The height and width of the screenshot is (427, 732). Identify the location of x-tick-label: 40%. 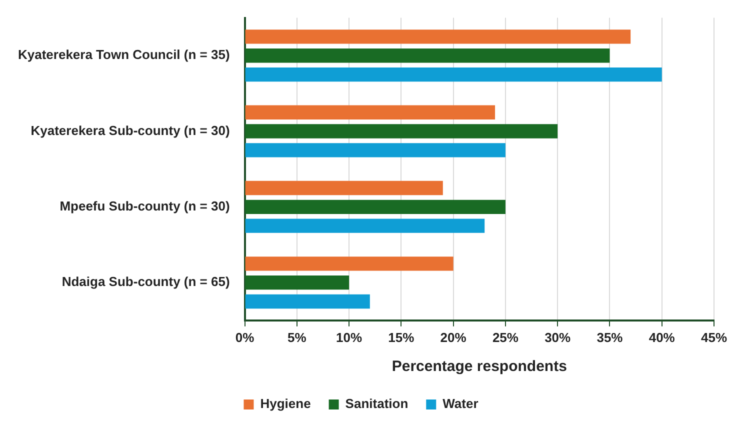
(662, 337).